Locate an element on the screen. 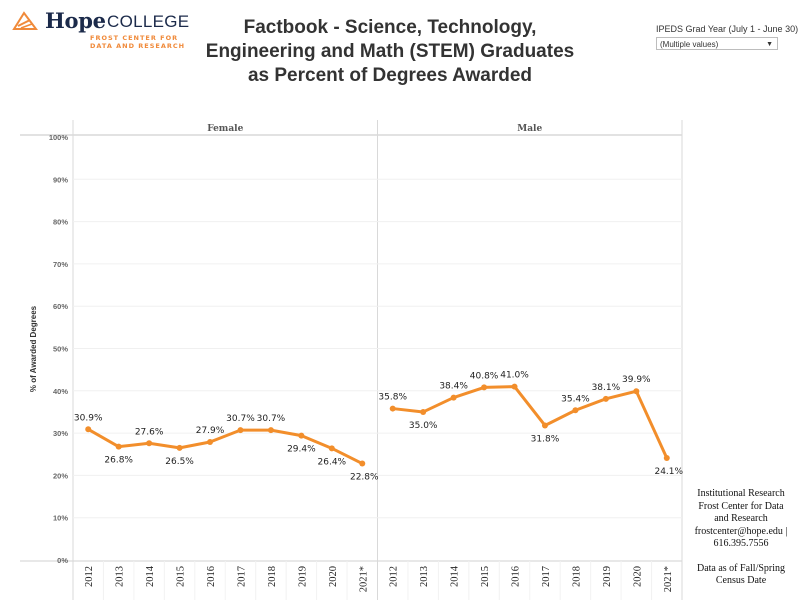  footer-line-3: and Research is located at coordinates (741, 518).